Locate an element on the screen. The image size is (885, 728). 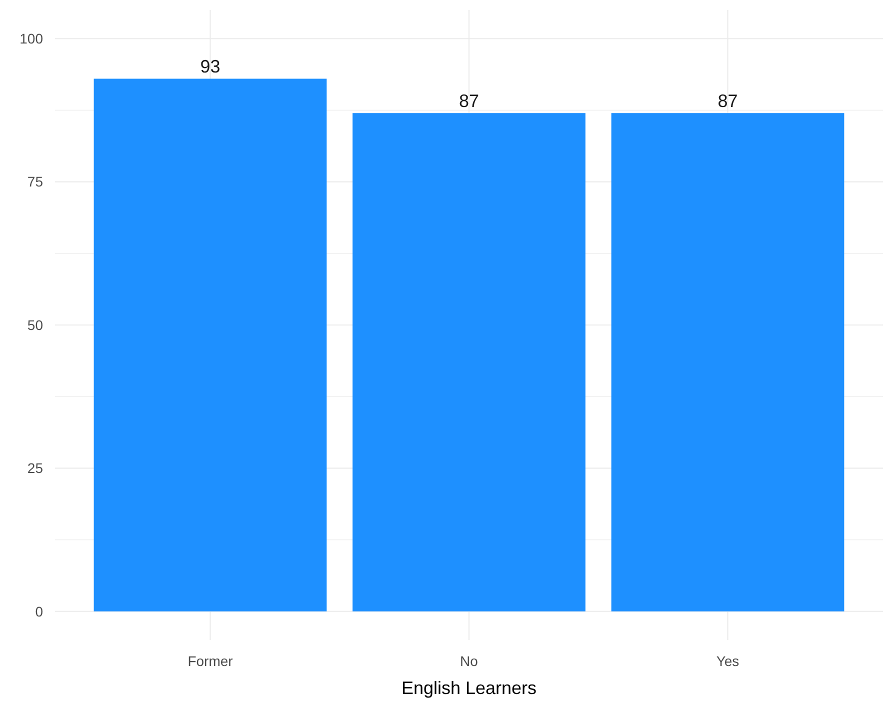
x-tick-label: Former is located at coordinates (211, 661).